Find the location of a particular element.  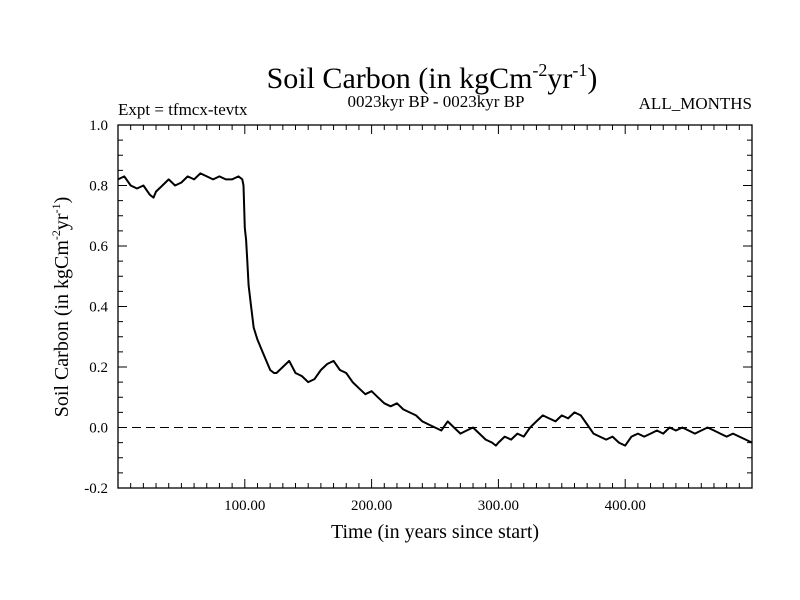

x-tick-label: 300.00 is located at coordinates (498, 506).